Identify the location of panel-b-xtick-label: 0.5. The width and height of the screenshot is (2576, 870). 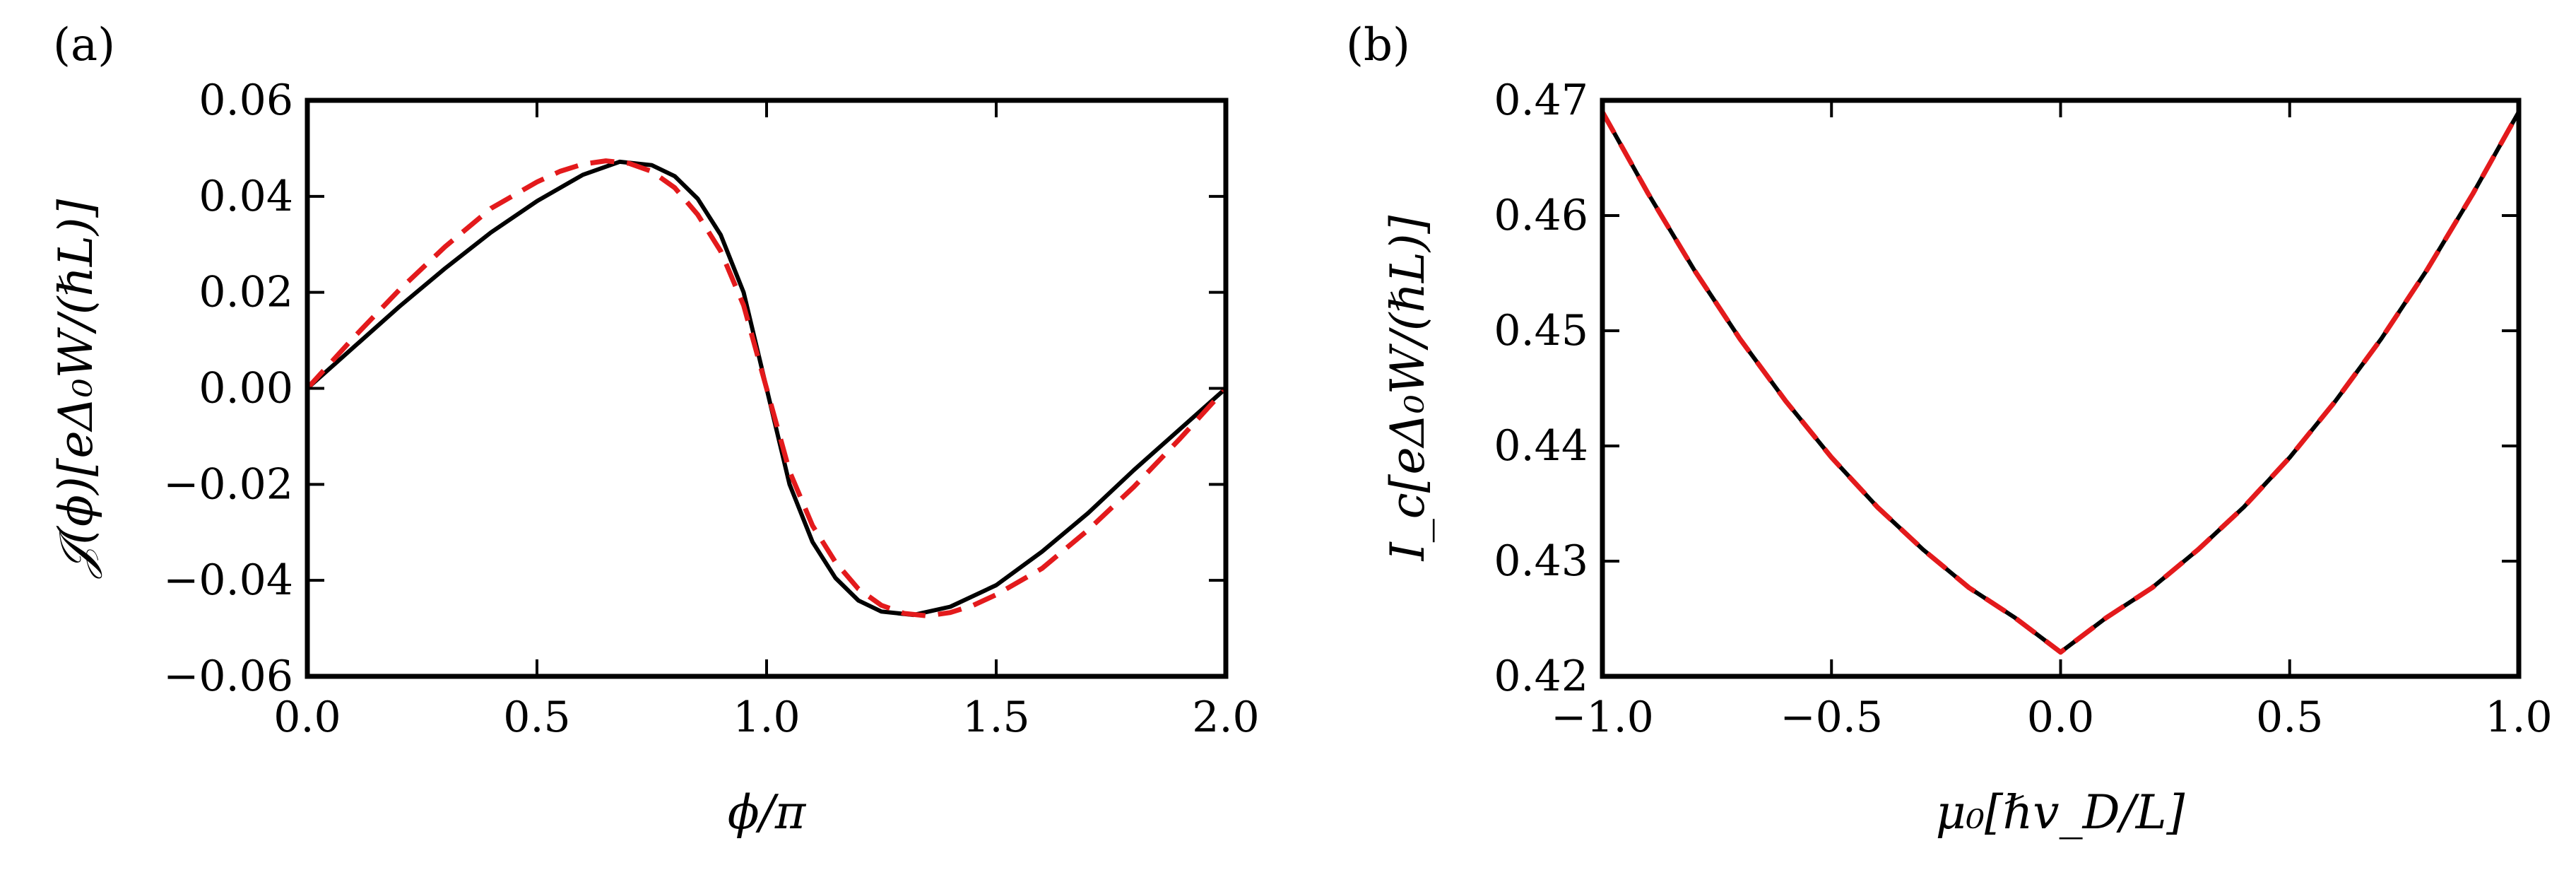
(2289, 717).